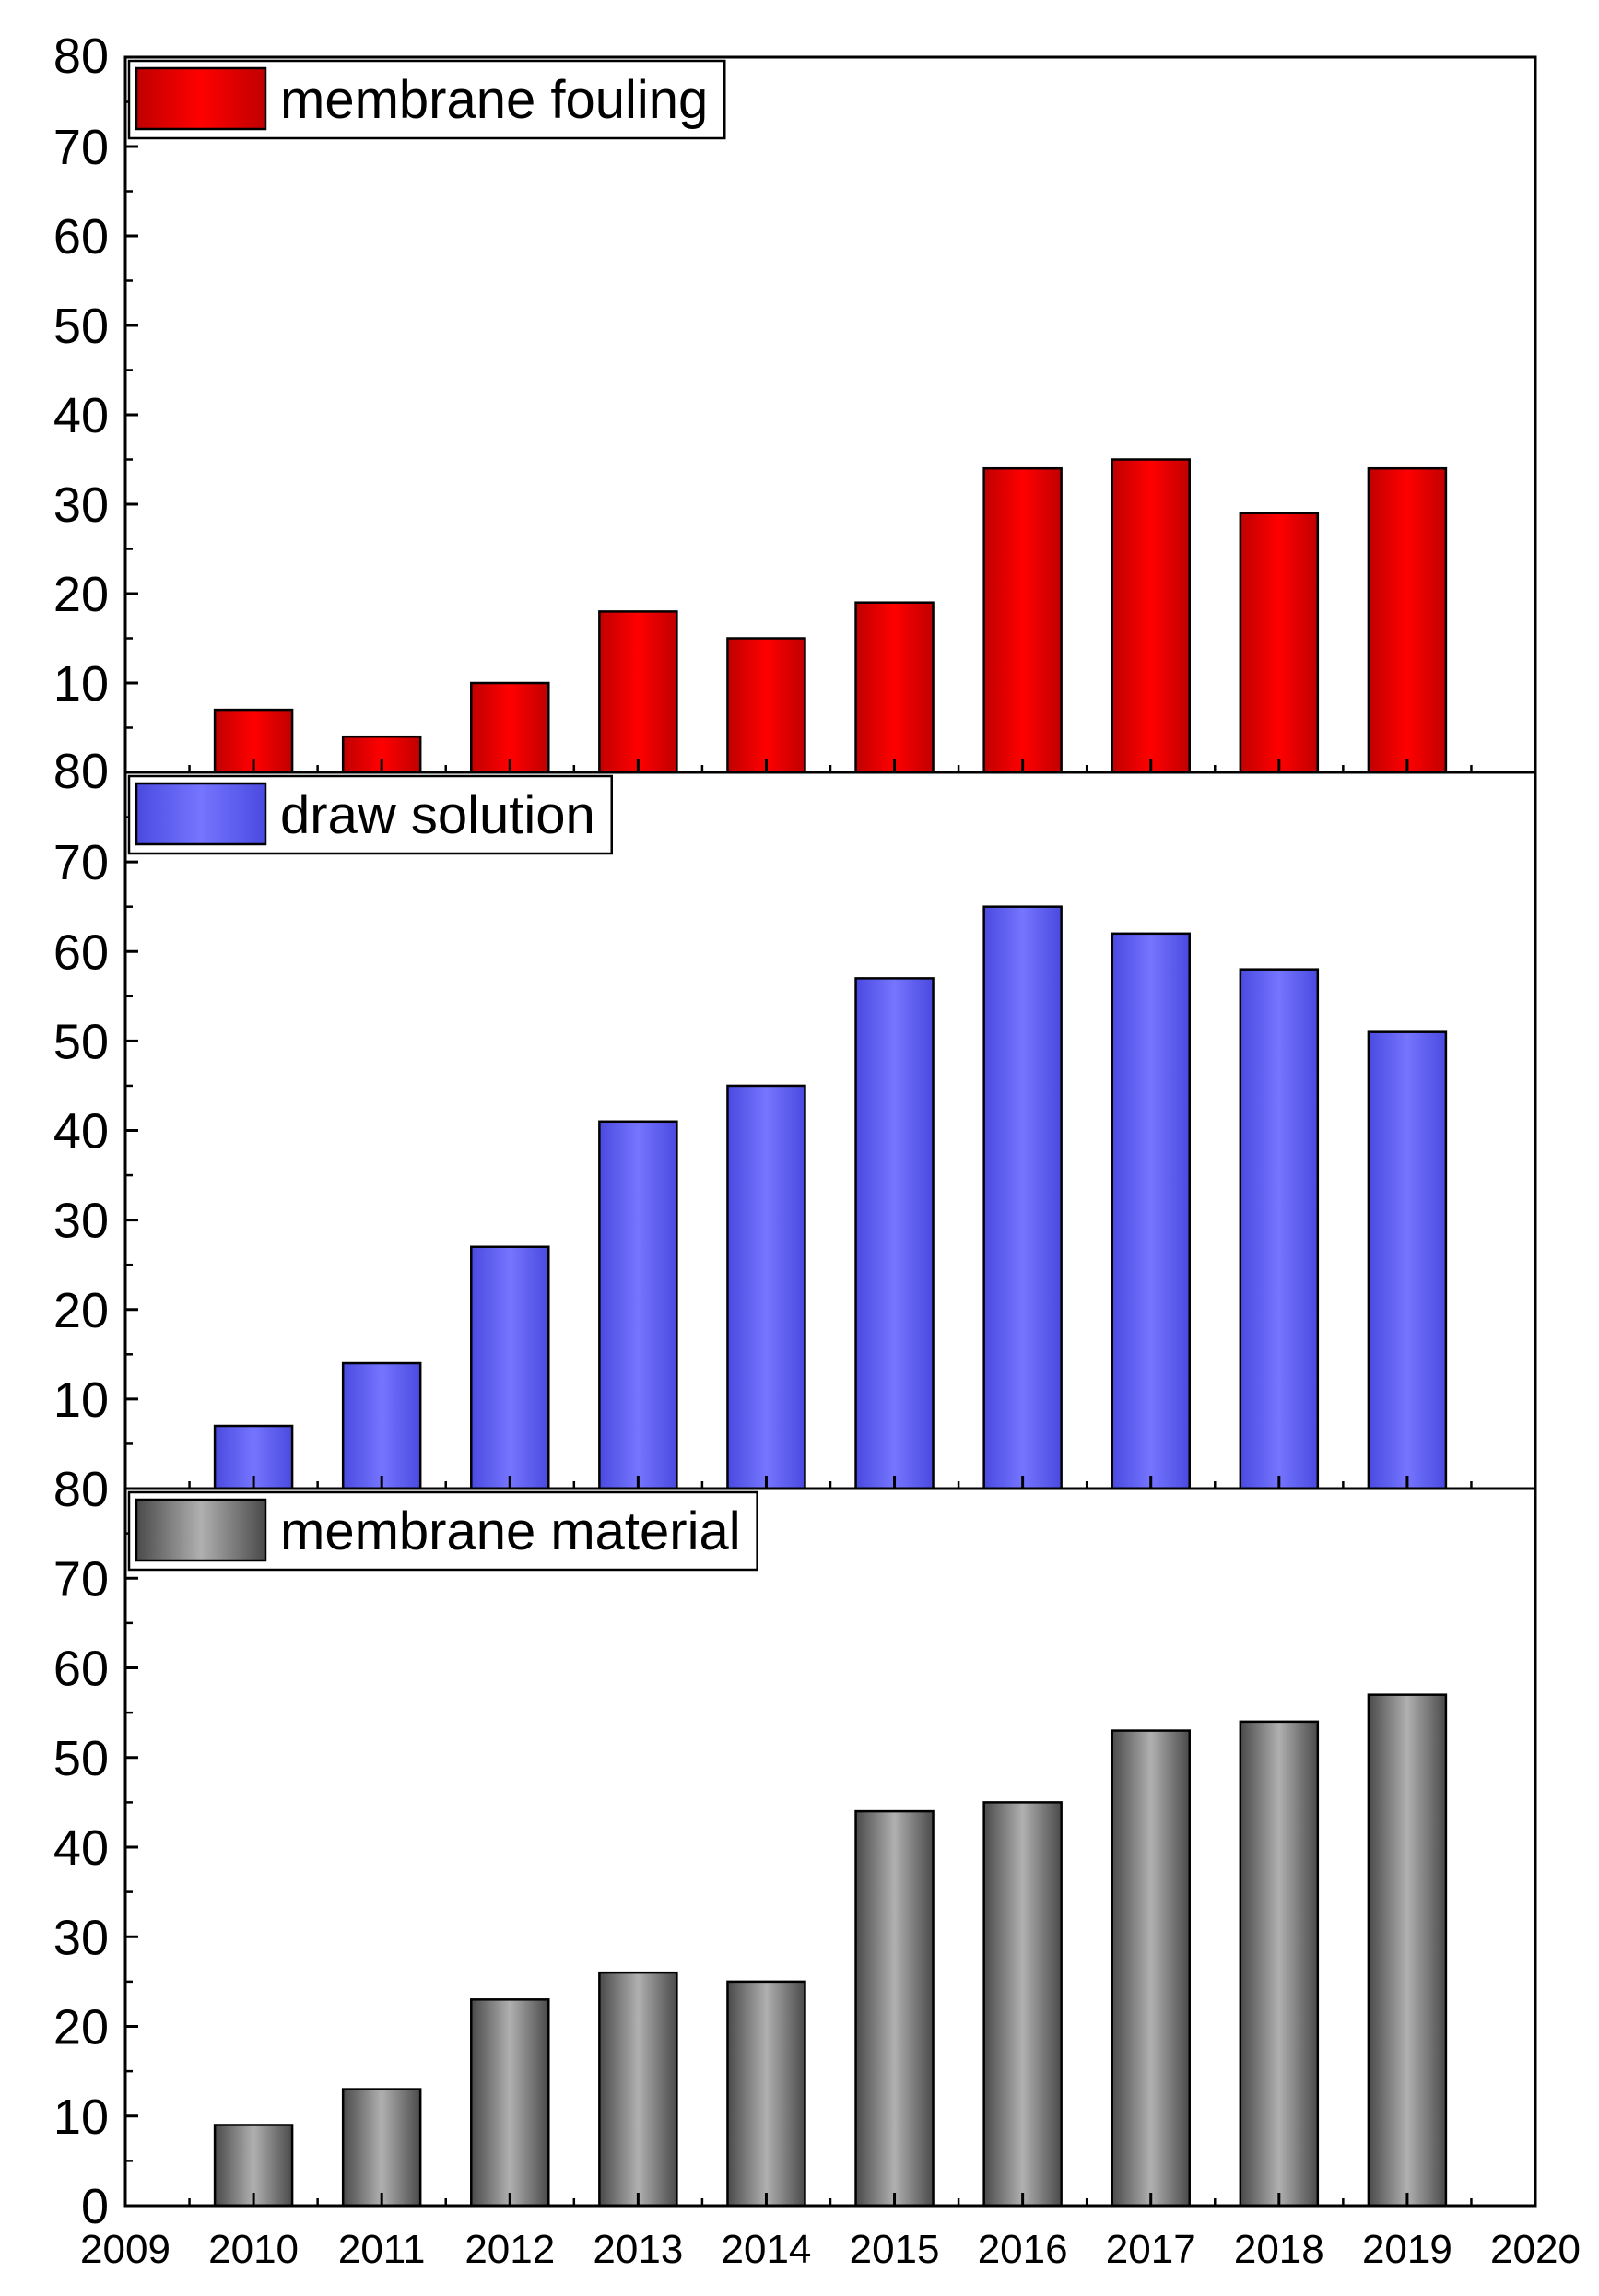 The width and height of the screenshot is (1599, 2296). Describe the element at coordinates (509, 2249) in the screenshot. I see `x-tick-label: 2012` at that location.